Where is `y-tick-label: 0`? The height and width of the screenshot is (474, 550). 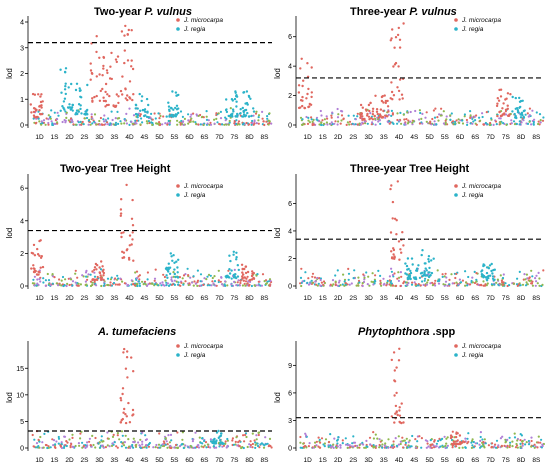
y-tick-label: 0 is located at coordinates (290, 449).